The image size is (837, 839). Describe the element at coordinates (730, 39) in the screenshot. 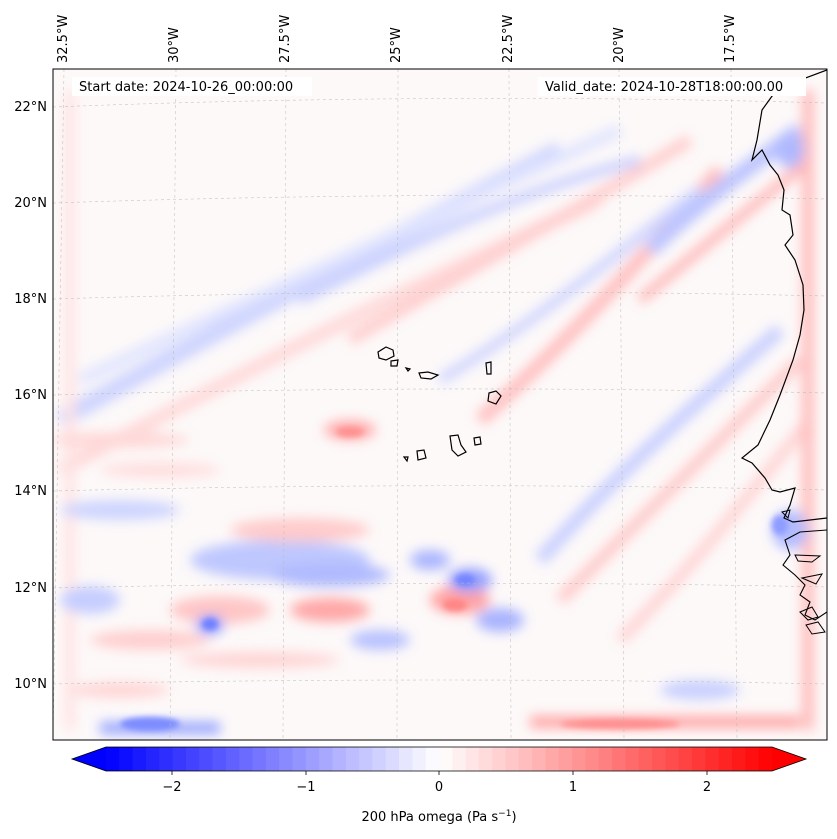

I see `lon-label: 17.5°W` at that location.